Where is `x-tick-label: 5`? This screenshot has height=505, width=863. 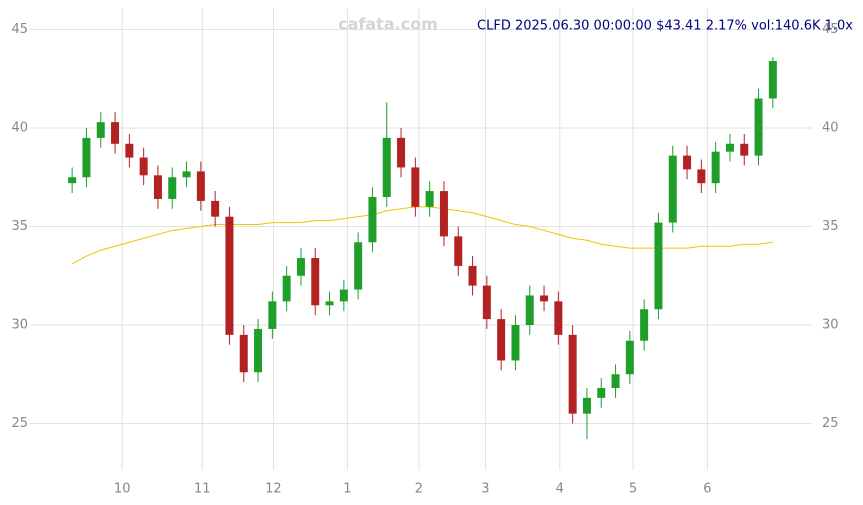
x-tick-label: 5 is located at coordinates (633, 489).